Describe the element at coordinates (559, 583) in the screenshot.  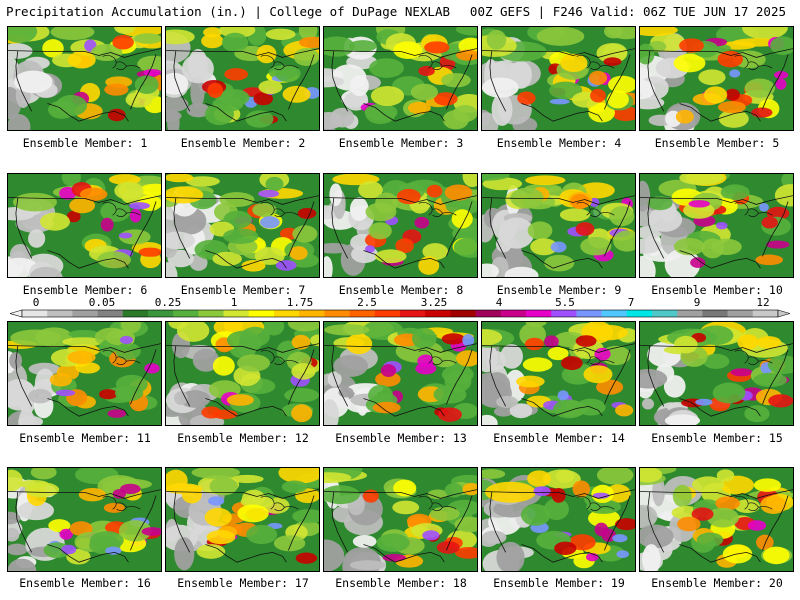
I see `ensemble-member-label: Ensemble Member: 19` at that location.